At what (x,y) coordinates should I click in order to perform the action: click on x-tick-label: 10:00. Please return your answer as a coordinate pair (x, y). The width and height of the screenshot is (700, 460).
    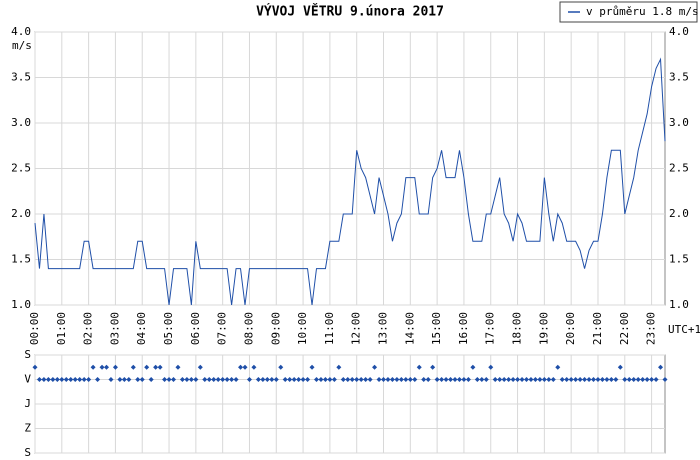
    Looking at the image, I should click on (302, 328).